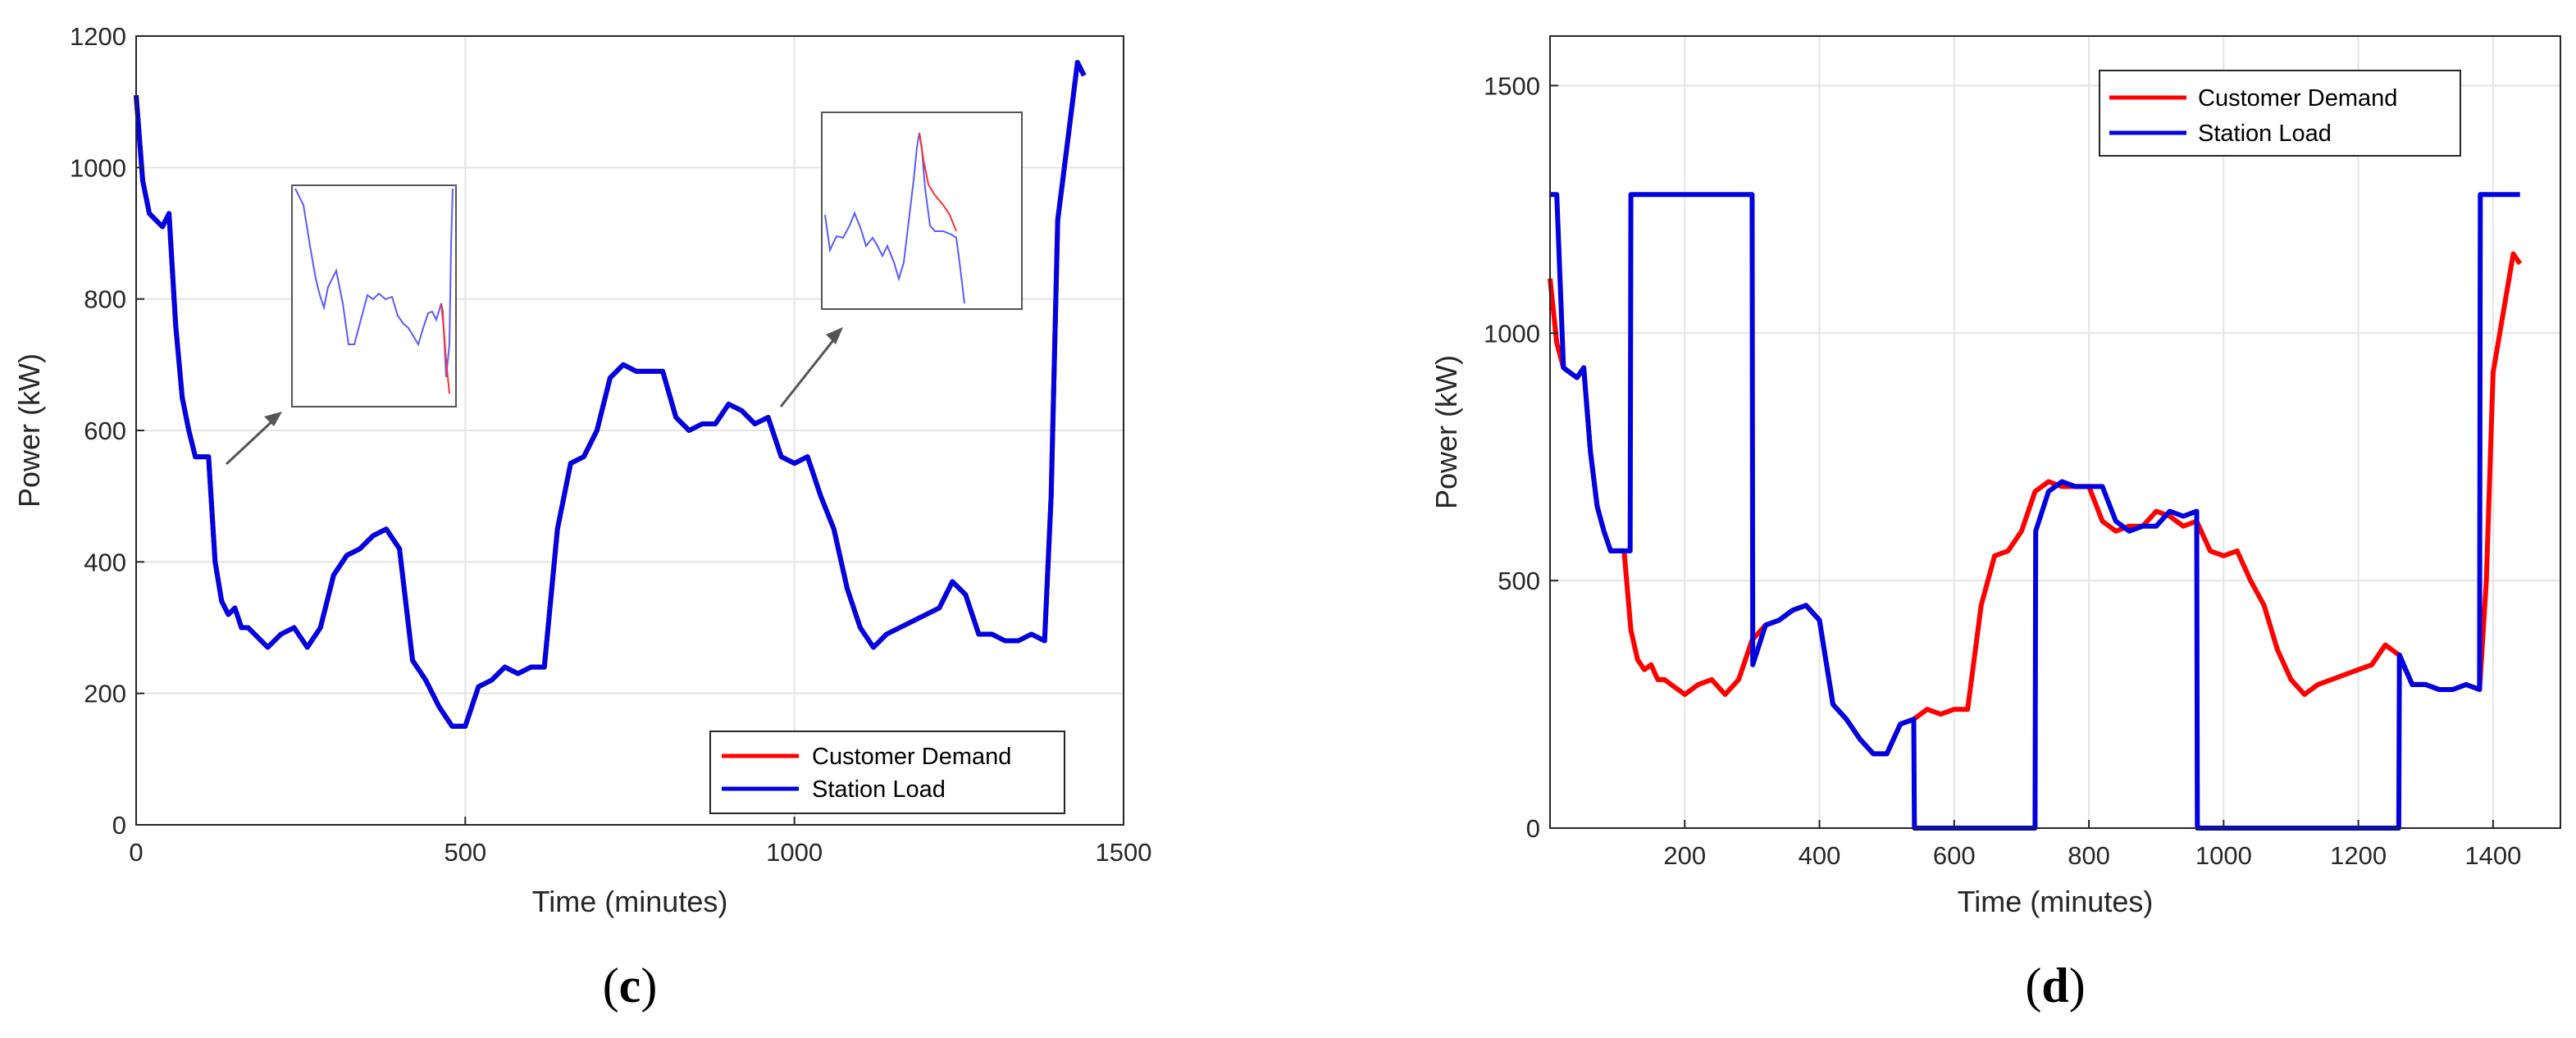  What do you see at coordinates (105, 431) in the screenshot?
I see `tick-label-y-c: 600` at bounding box center [105, 431].